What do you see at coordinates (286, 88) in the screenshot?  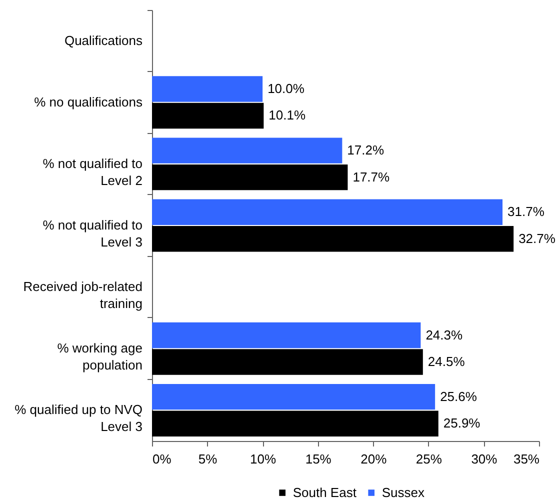 I see `data-label: 10.0%` at bounding box center [286, 88].